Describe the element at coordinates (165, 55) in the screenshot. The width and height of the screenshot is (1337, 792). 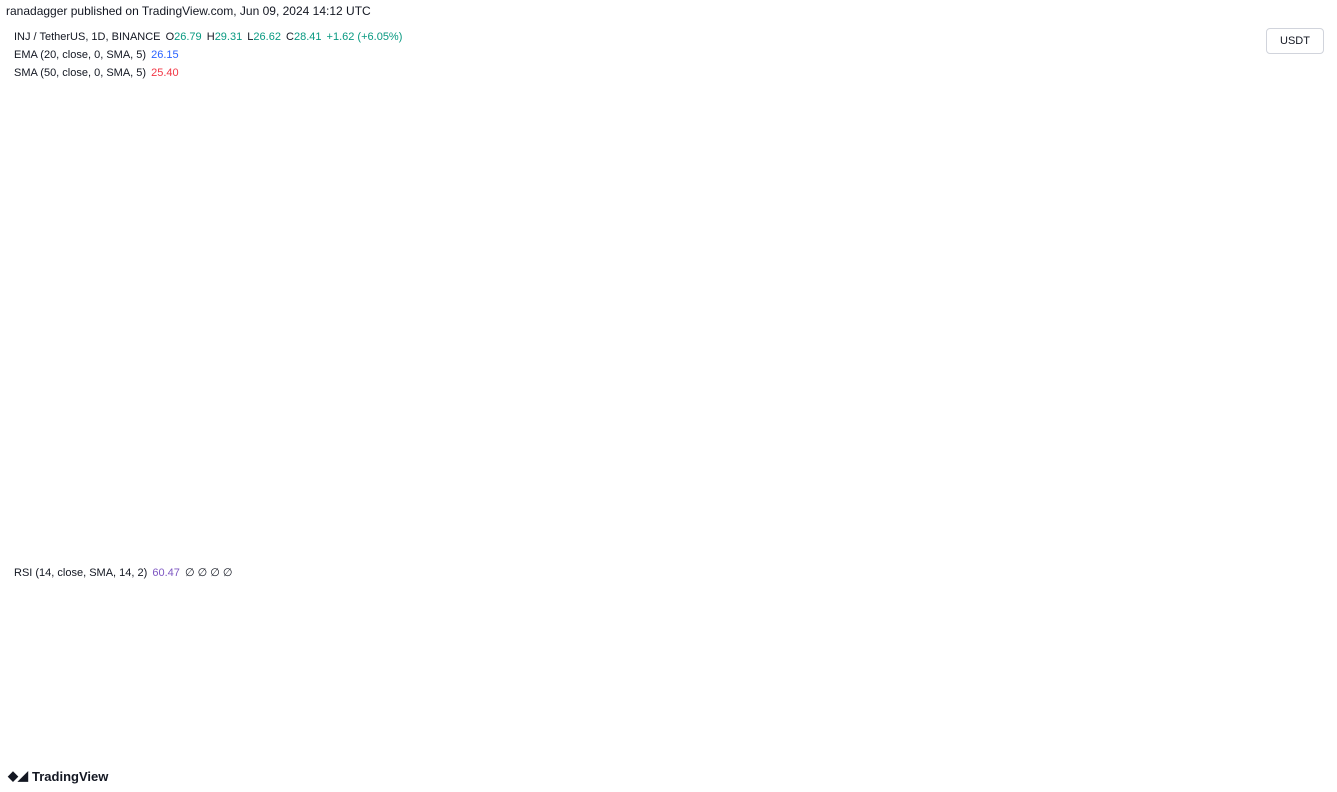
I see `ema-legend-value: 26.15` at that location.